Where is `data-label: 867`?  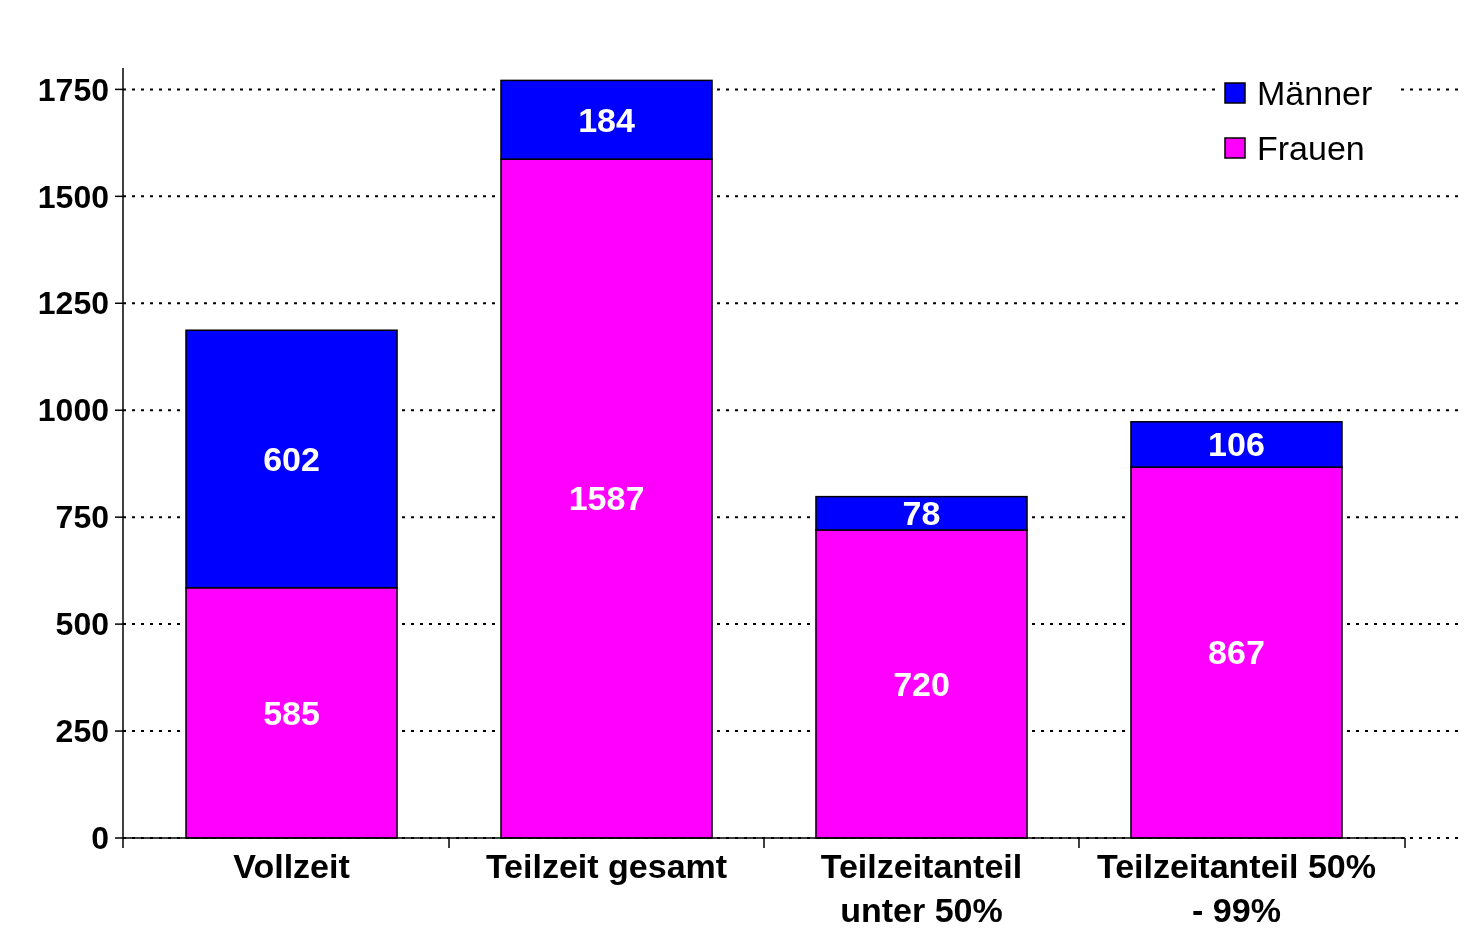
data-label: 867 is located at coordinates (1236, 652).